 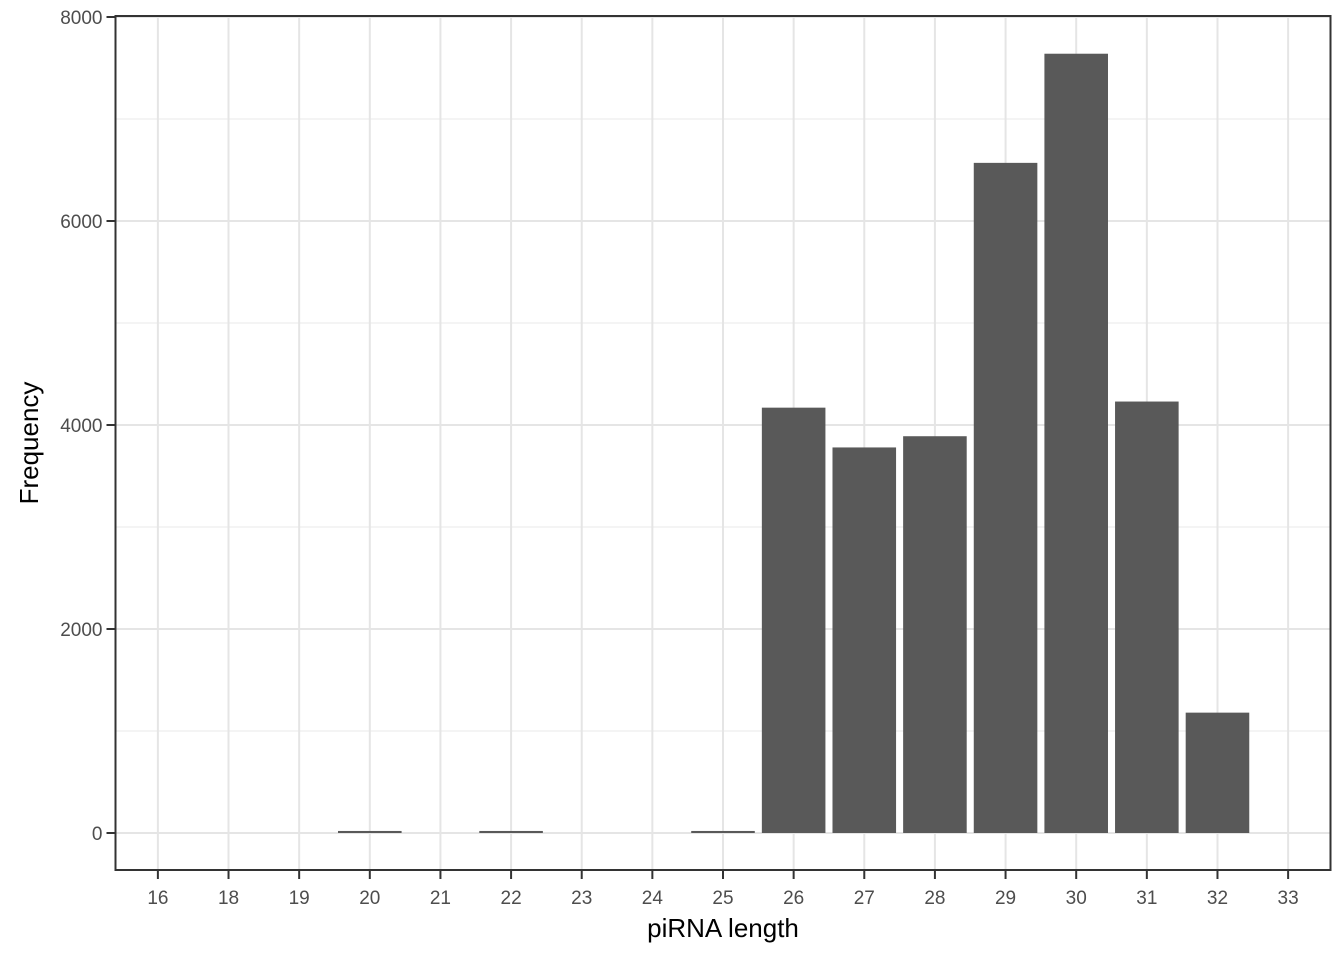 I want to click on x-tick-label: 21, so click(x=440, y=898).